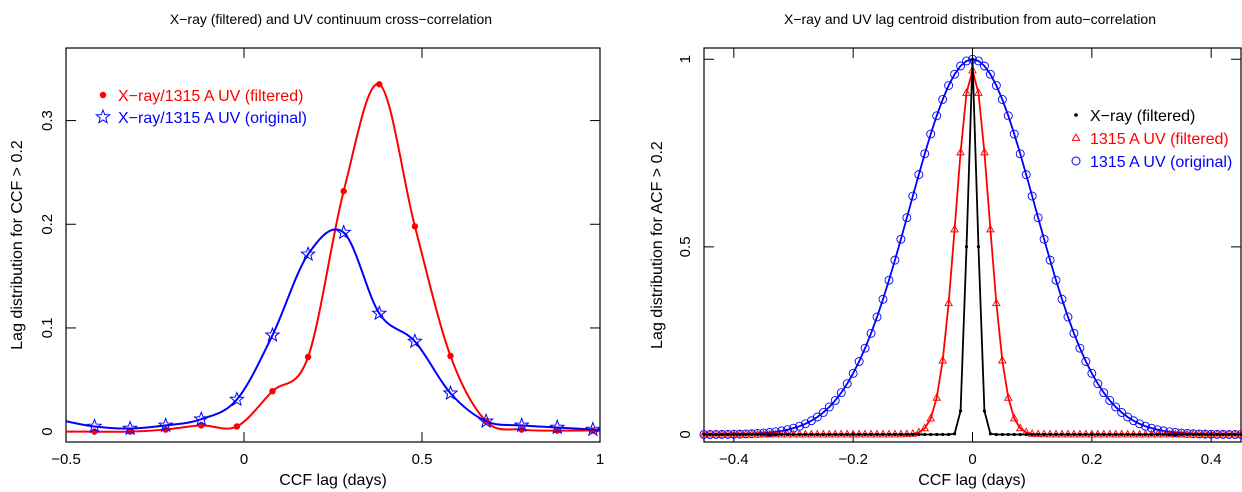  What do you see at coordinates (1151, 162) in the screenshot?
I see `legend-item-uv-original: 1315 A UV (original)` at bounding box center [1151, 162].